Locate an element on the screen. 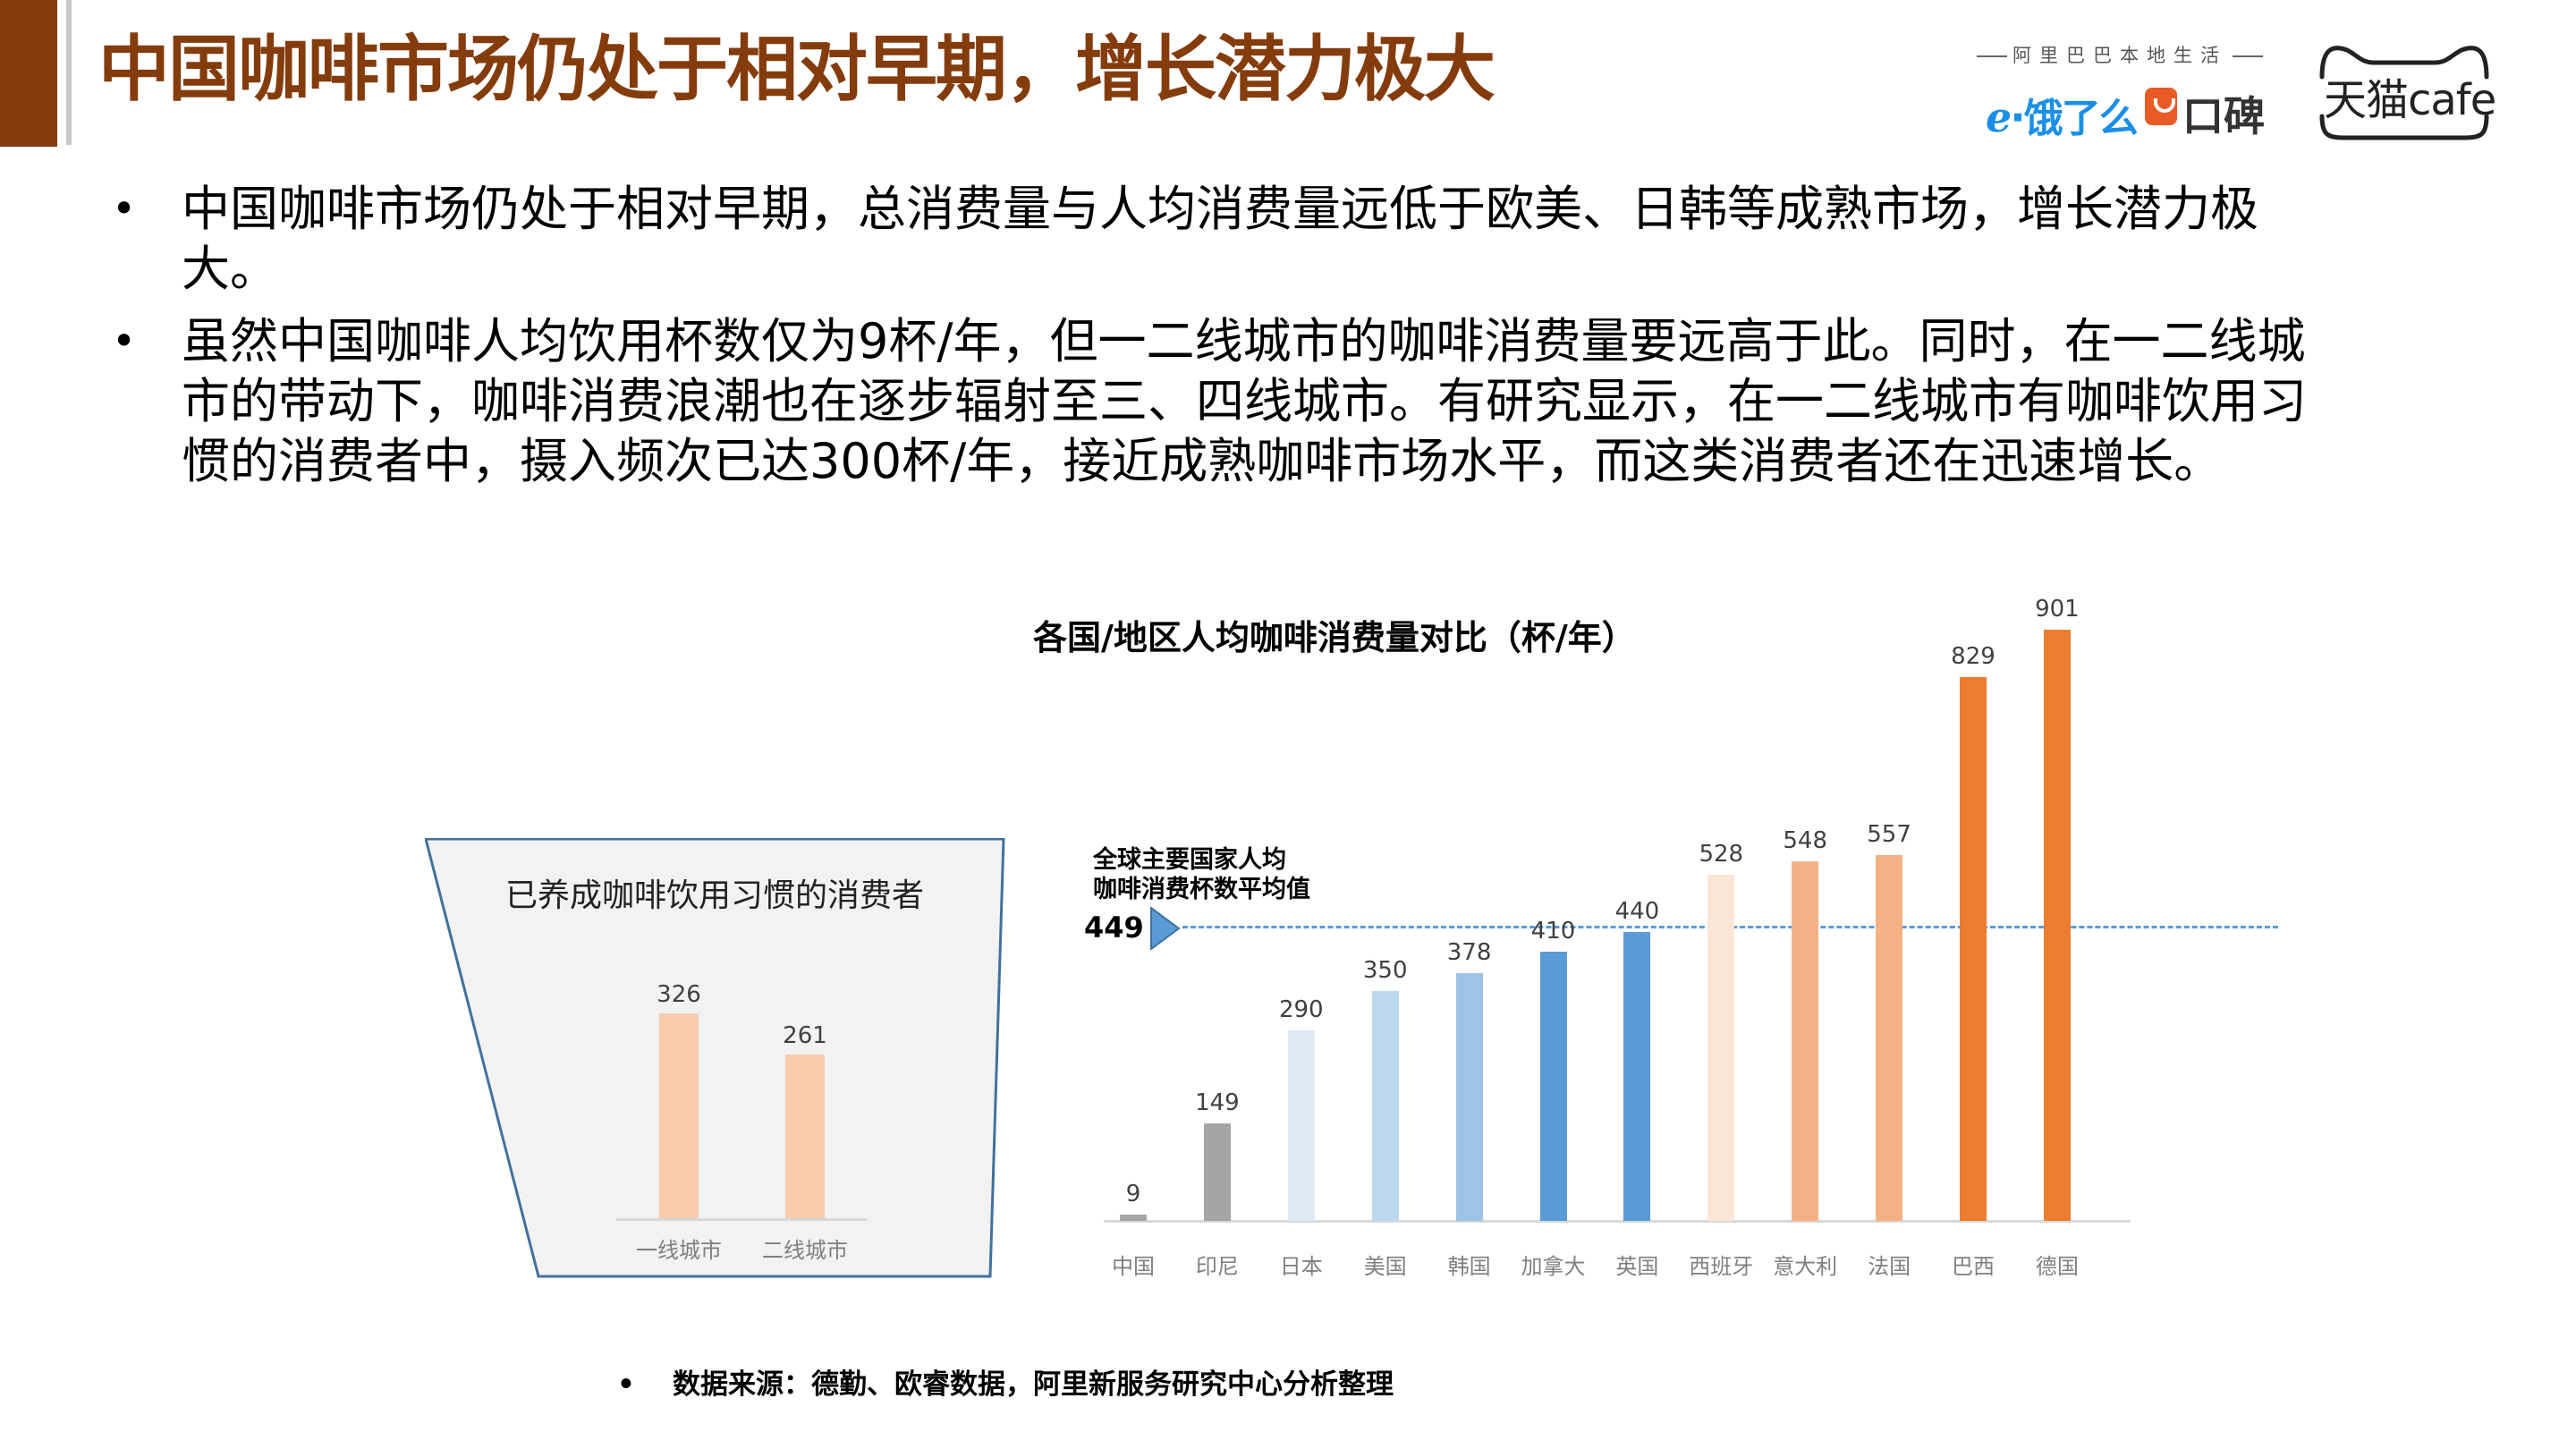 Image resolution: width=2576 pixels, height=1449 pixels. country-chart-title: 各国/地区人均咖啡消费量对比（杯/年） is located at coordinates (1334, 637).